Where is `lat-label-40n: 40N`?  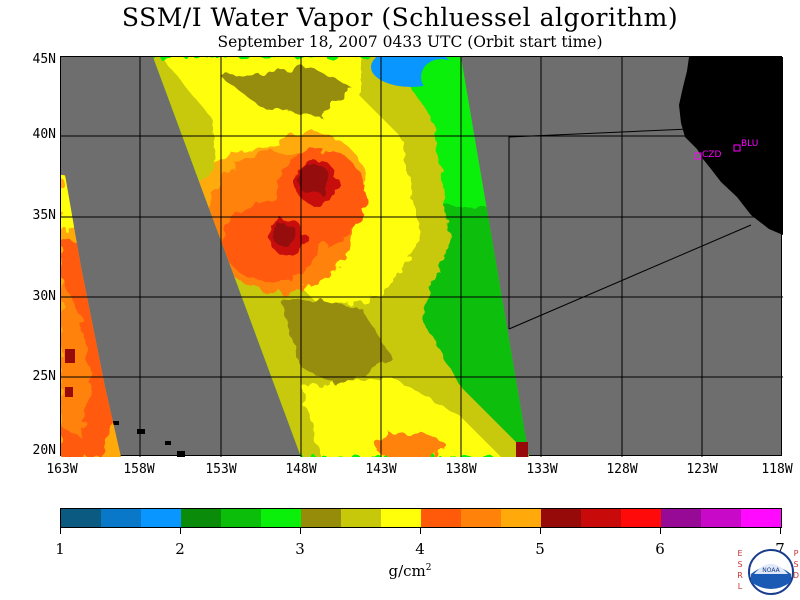
lat-label-40n: 40N is located at coordinates (44, 134).